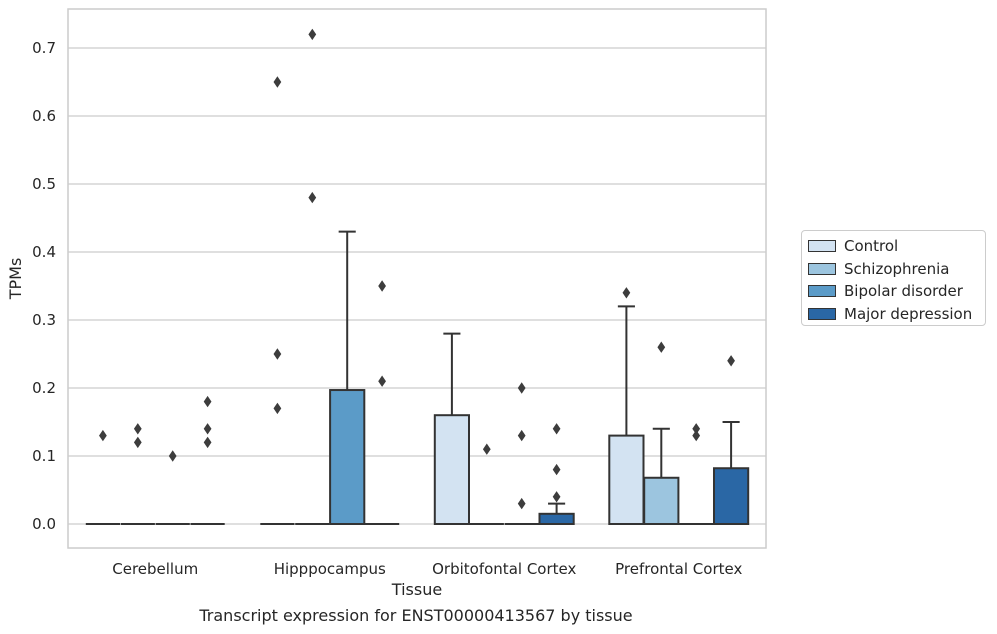 This screenshot has height=634, width=997. Describe the element at coordinates (822, 291) in the screenshot. I see `legend-swatch-bipolar-disorder` at that location.